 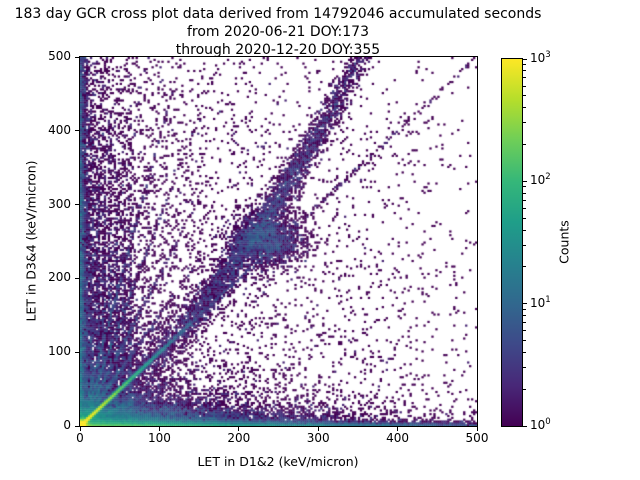 I want to click on y-tick-label: 0, so click(x=67, y=425).